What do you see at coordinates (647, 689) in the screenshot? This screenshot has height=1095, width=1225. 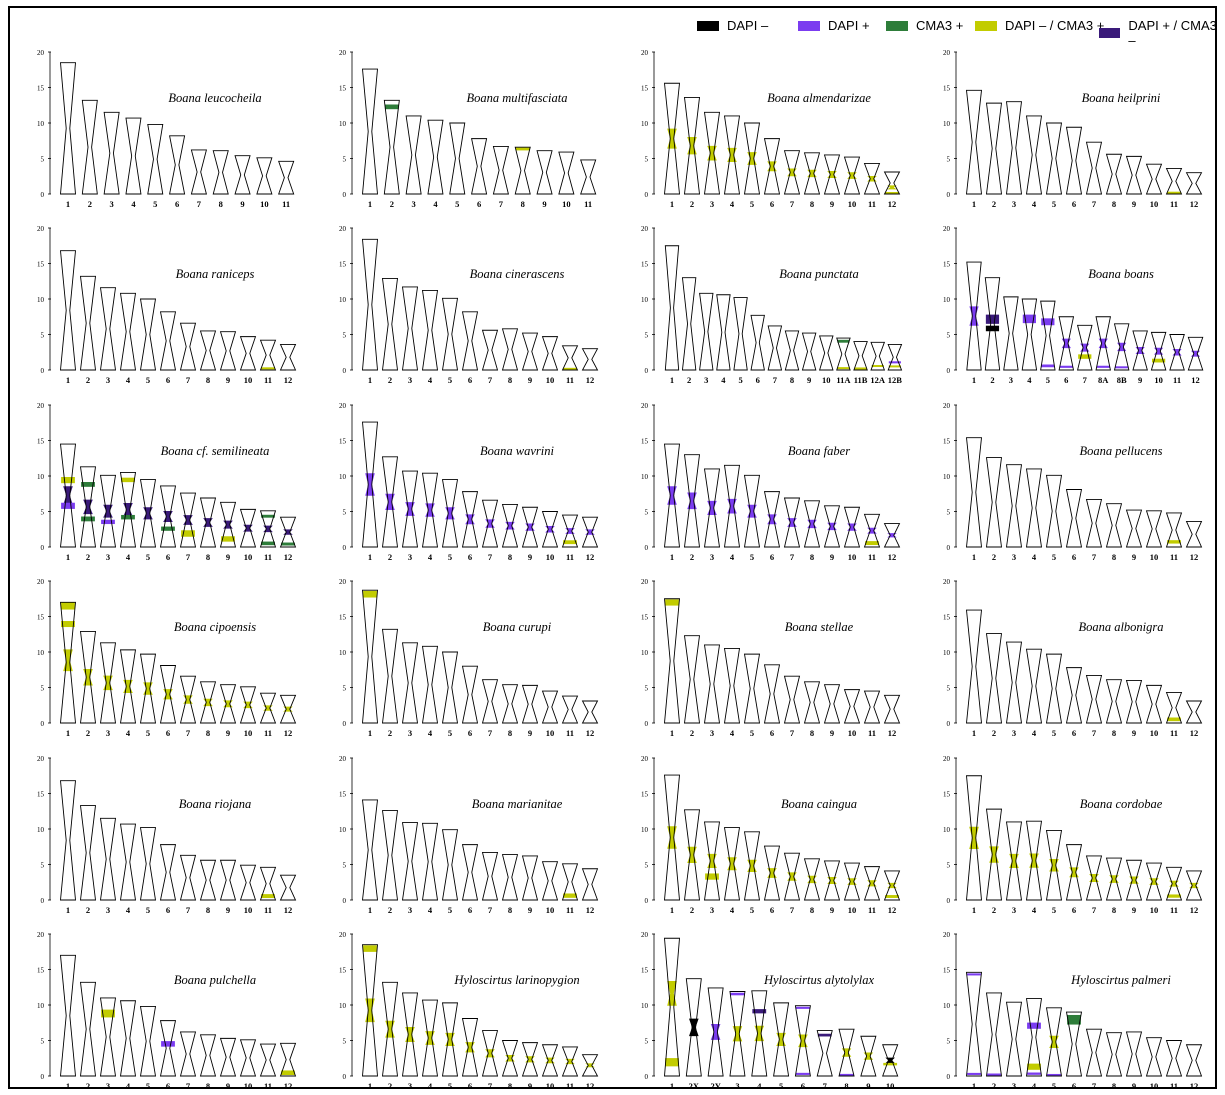 I see `y-tick-label: 5` at bounding box center [647, 689].